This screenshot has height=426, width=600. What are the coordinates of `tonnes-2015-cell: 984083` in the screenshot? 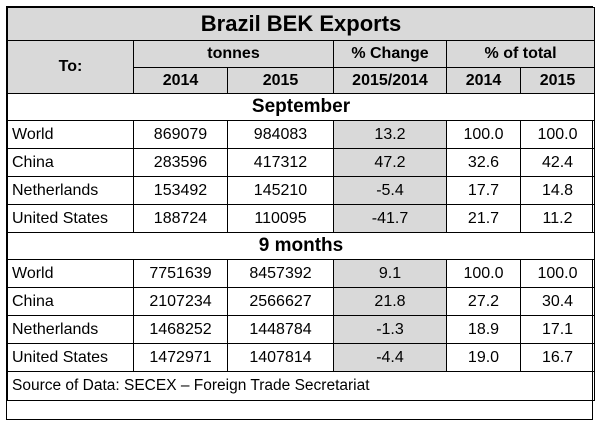 It's located at (280, 134).